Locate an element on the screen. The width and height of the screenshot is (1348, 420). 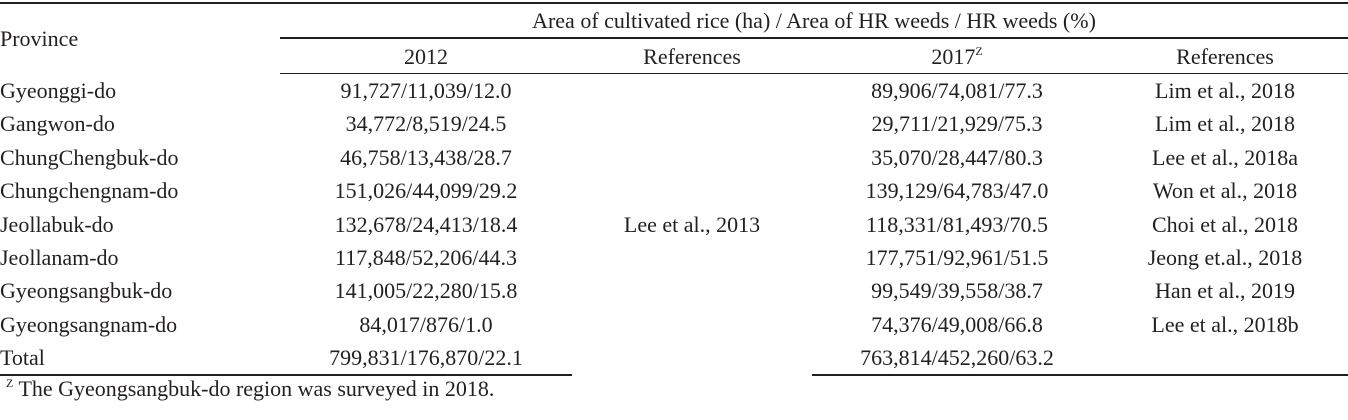
province-cell: ChungChengbuk-do is located at coordinates (89, 157).